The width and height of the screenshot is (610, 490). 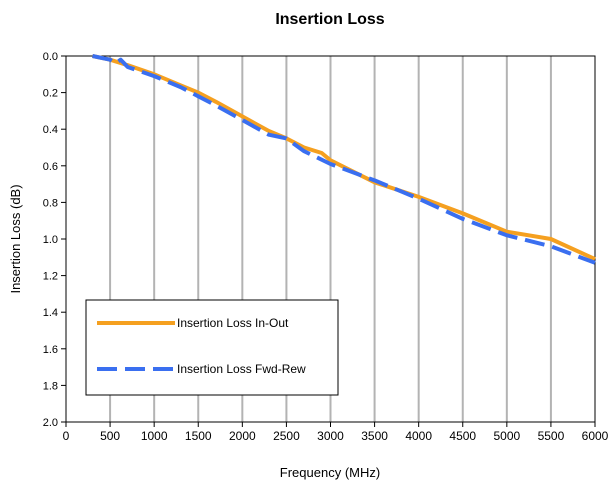 I want to click on y-tick-label: 1.6, so click(x=50, y=350).